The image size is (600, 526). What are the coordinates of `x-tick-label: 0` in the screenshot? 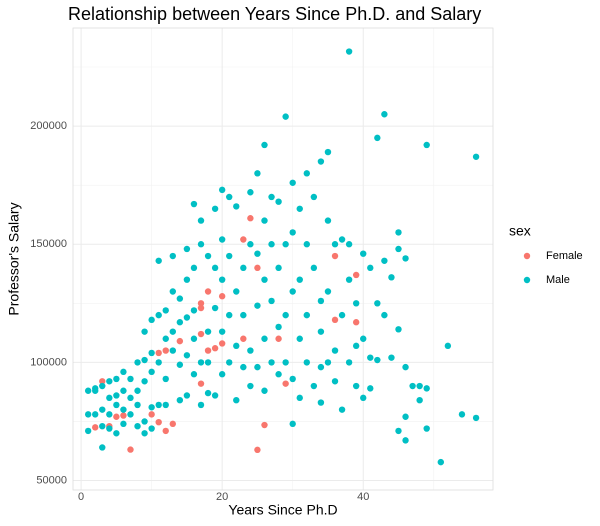 It's located at (81, 497).